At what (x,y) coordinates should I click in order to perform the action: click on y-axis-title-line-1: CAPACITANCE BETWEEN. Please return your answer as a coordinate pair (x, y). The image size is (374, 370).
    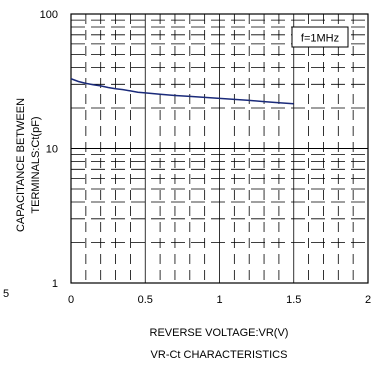
    Looking at the image, I should click on (21, 165).